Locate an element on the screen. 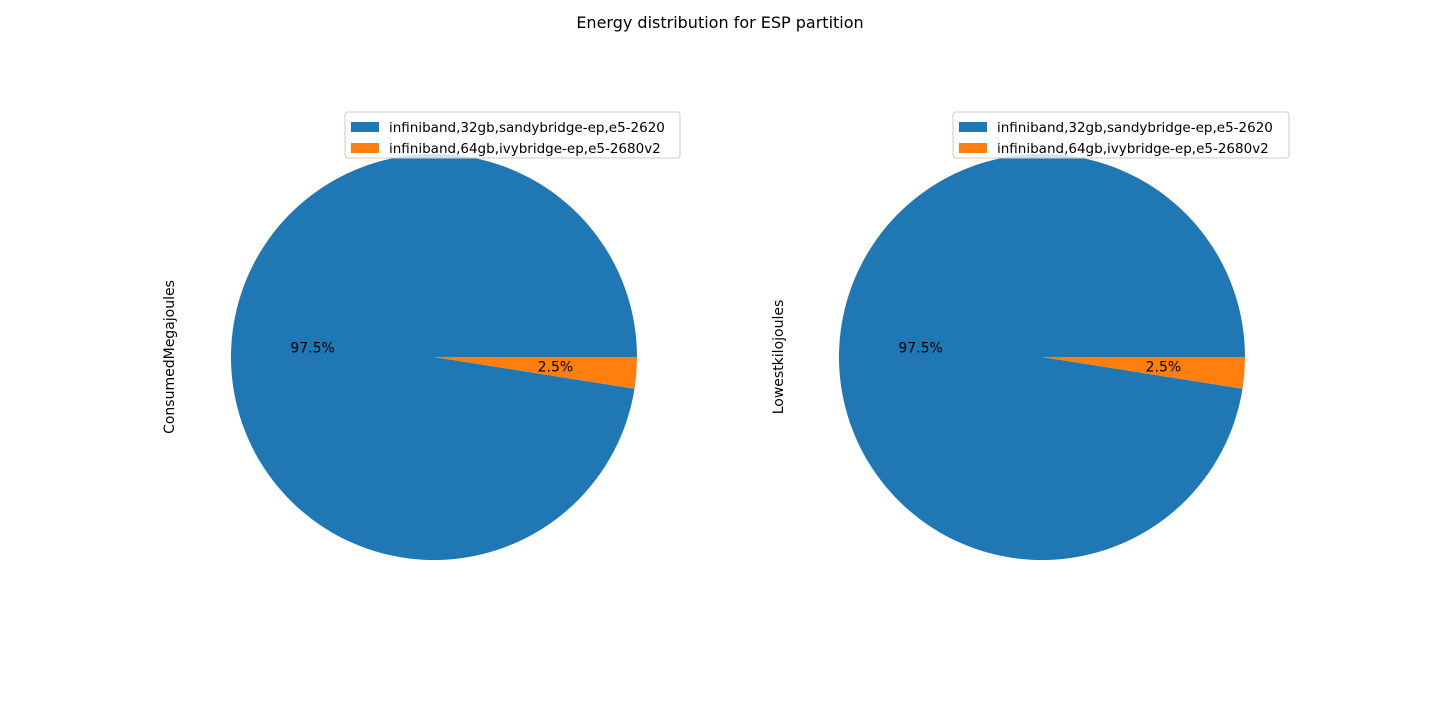  pie-ylabel: ConsumedMegajoules is located at coordinates (170, 357).